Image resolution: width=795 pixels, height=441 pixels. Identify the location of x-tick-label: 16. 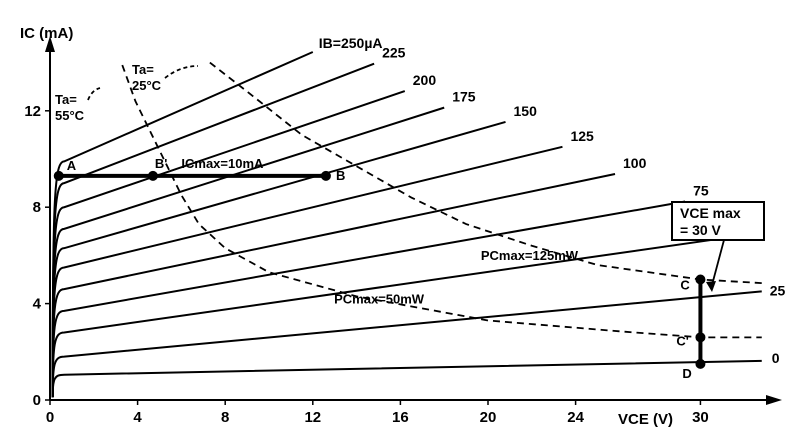
(400, 417).